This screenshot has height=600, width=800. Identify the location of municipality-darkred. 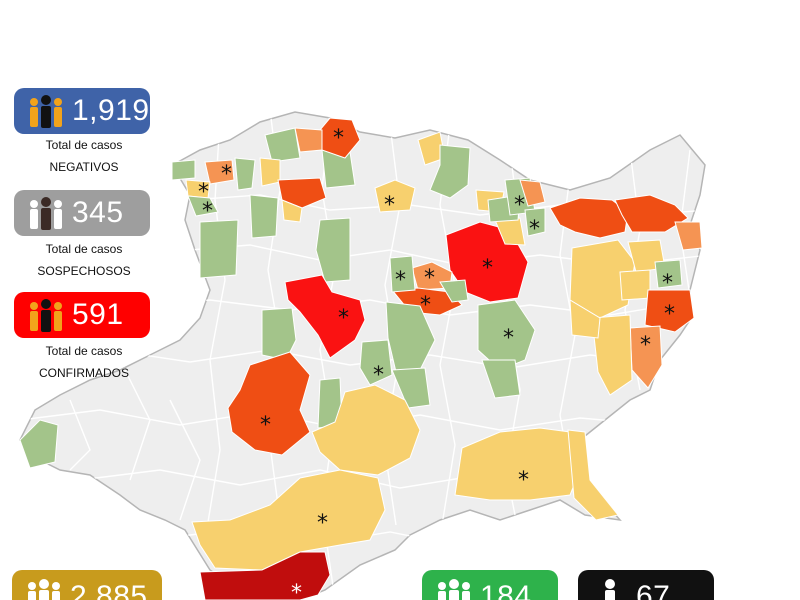
(265, 575).